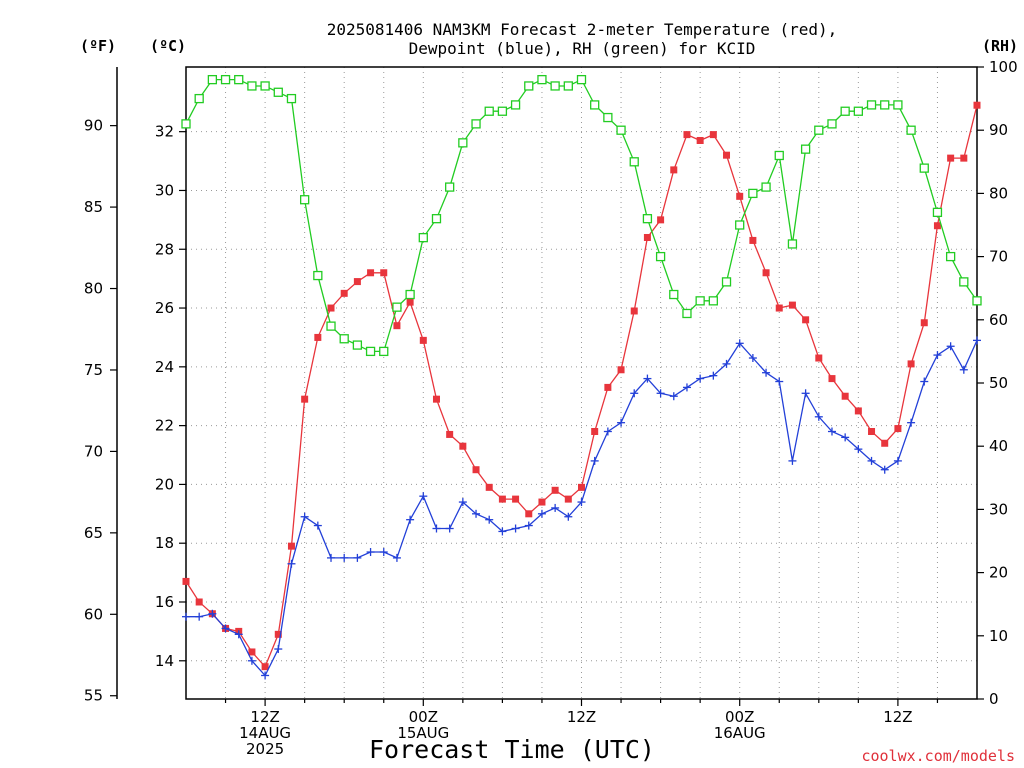 This screenshot has width=1024, height=768. Describe the element at coordinates (998, 320) in the screenshot. I see `rh-tick-label: 60` at that location.